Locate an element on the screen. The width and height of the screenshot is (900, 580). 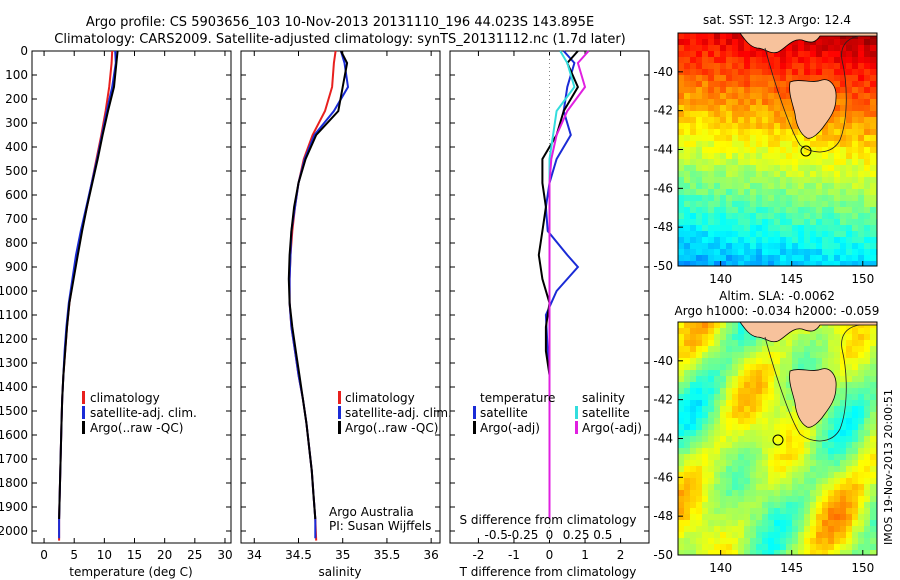
y-tick-label: 0 is located at coordinates (24, 51).